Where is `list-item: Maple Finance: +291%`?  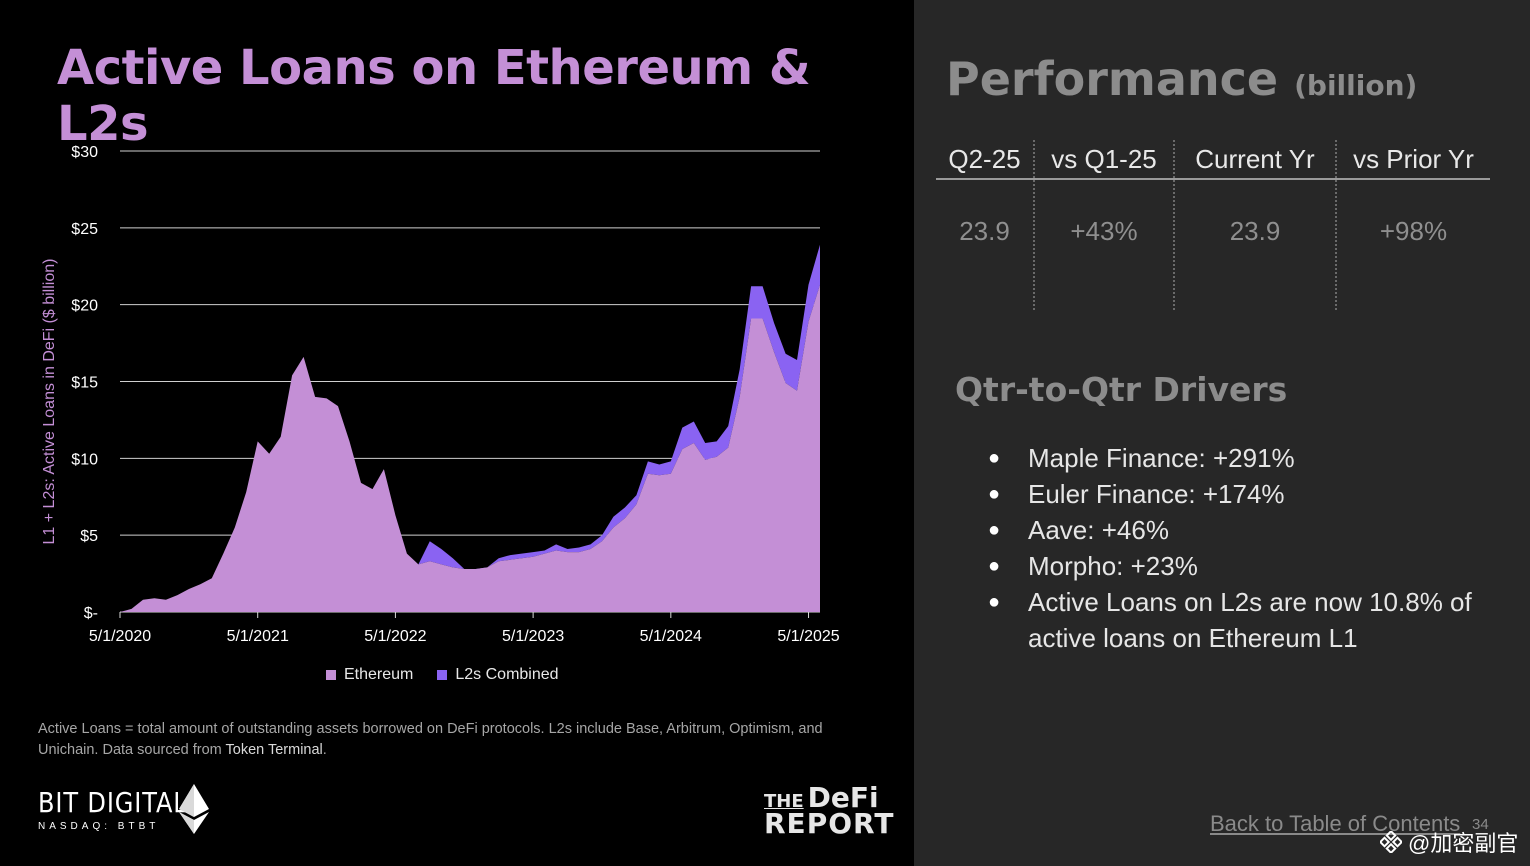
list-item: Maple Finance: +291% is located at coordinates (1248, 458).